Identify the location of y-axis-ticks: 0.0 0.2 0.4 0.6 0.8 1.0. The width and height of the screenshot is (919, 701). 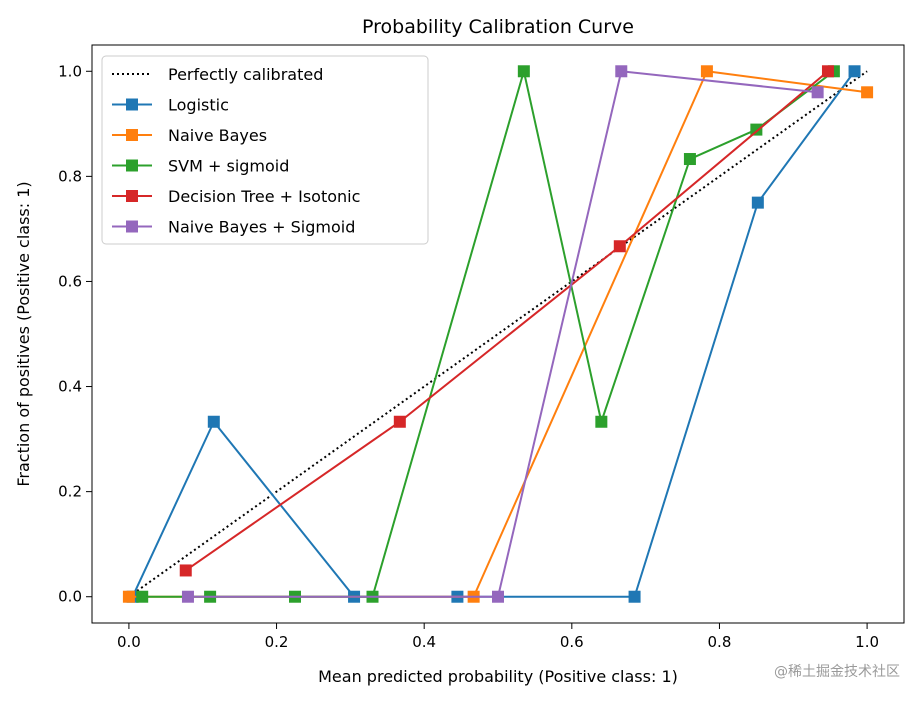
(75, 334).